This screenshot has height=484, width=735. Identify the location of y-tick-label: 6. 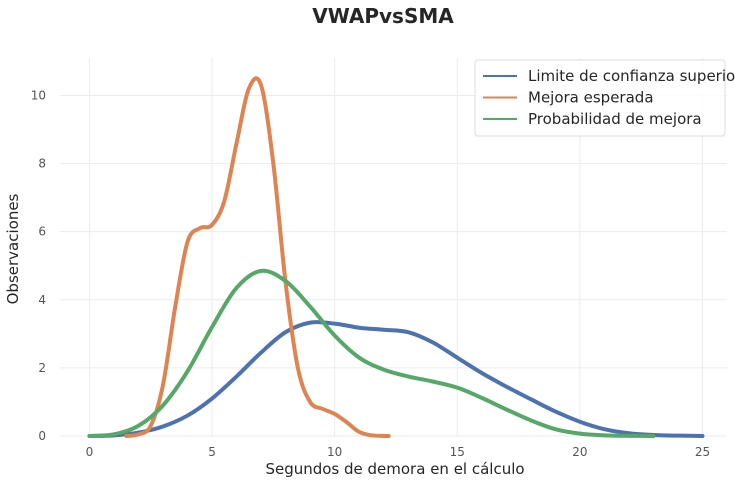
(42, 232).